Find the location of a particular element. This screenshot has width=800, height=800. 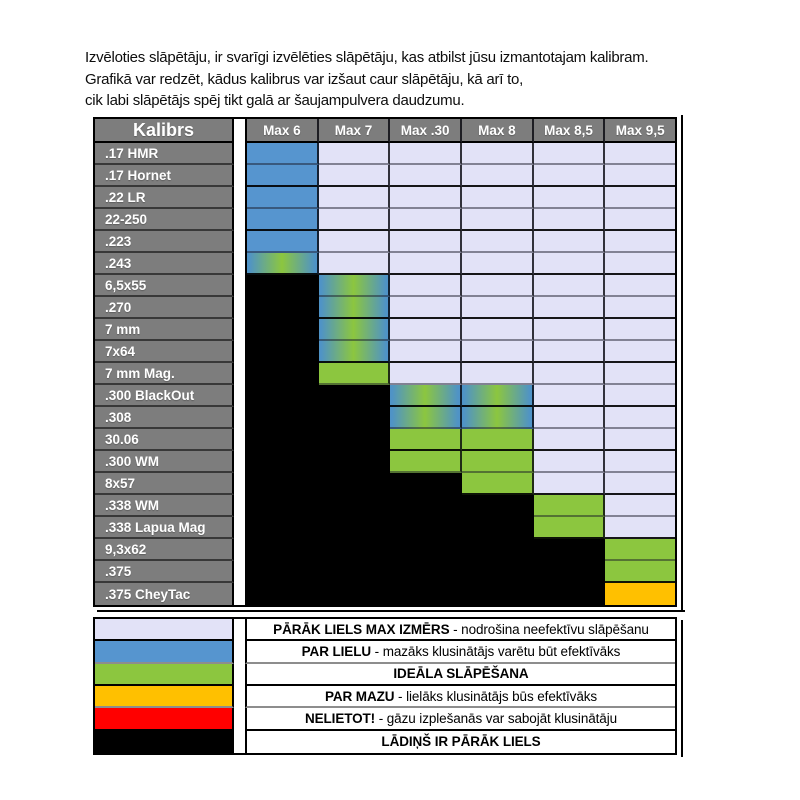

table-row: .308 is located at coordinates (385, 418).